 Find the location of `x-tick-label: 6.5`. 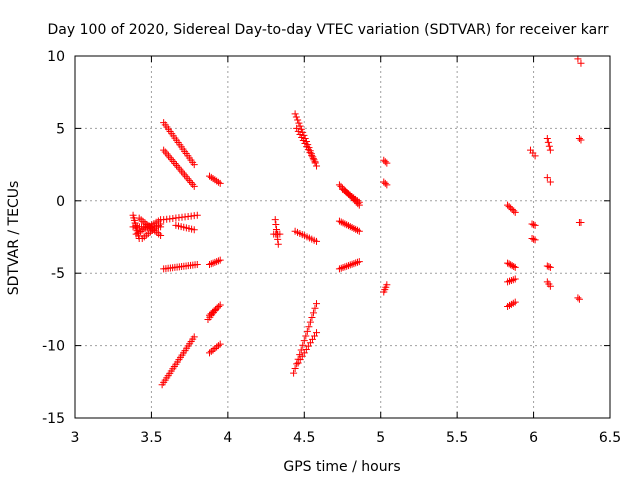

x-tick-label: 6.5 is located at coordinates (610, 438).